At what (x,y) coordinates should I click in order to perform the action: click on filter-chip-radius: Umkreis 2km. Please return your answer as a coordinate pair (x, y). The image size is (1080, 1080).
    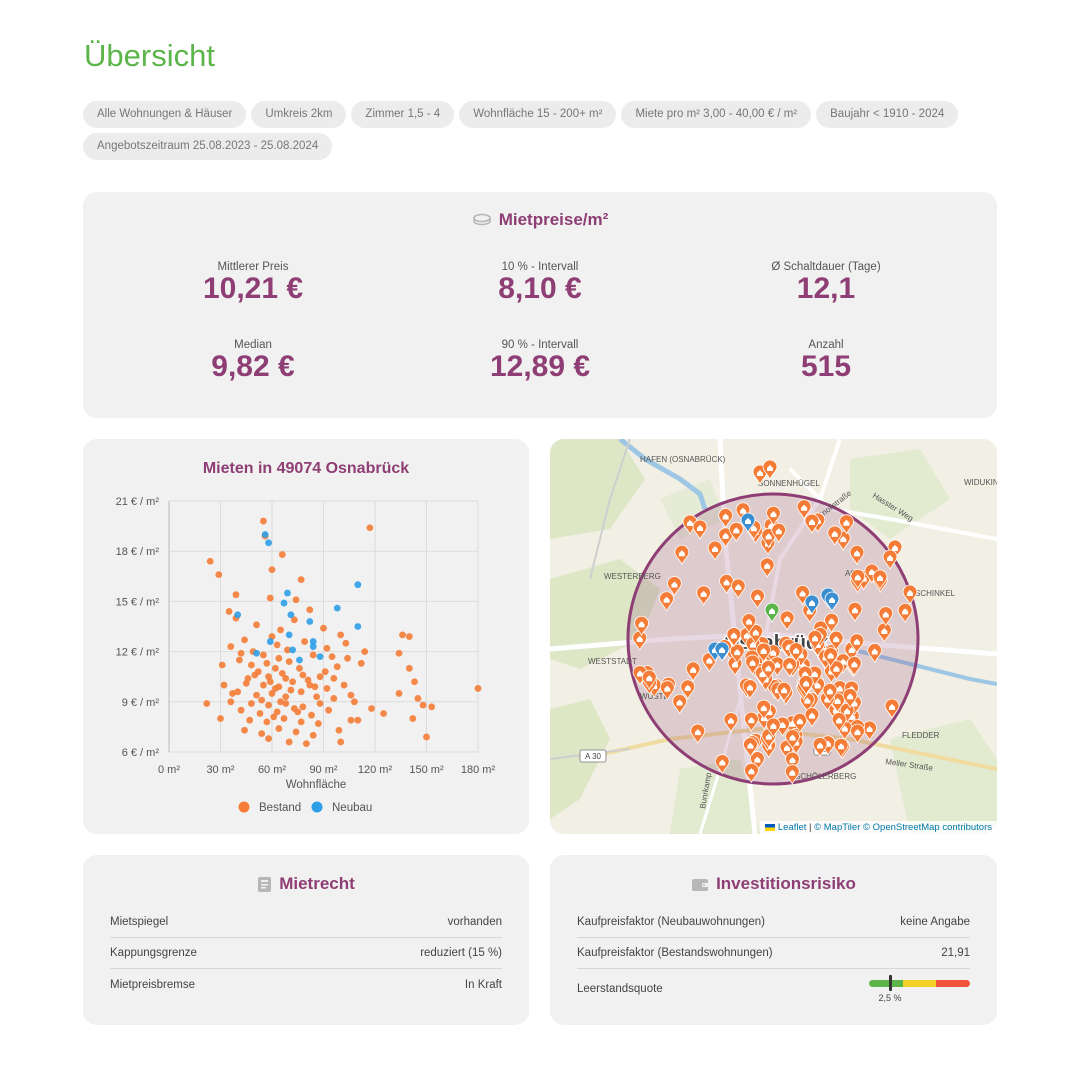
    Looking at the image, I should click on (299, 114).